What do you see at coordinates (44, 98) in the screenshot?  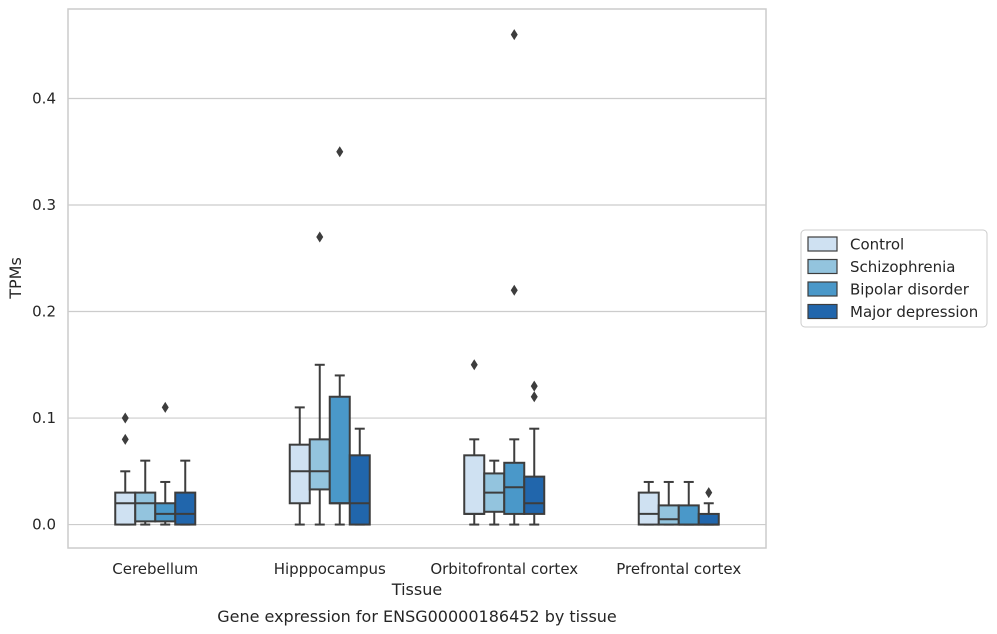 I see `y-tick-label: 0.4` at bounding box center [44, 98].